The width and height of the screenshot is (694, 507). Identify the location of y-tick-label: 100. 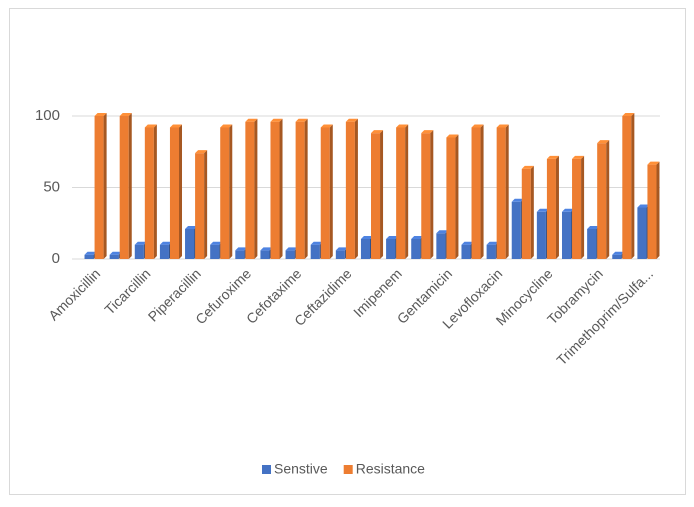
(47, 115).